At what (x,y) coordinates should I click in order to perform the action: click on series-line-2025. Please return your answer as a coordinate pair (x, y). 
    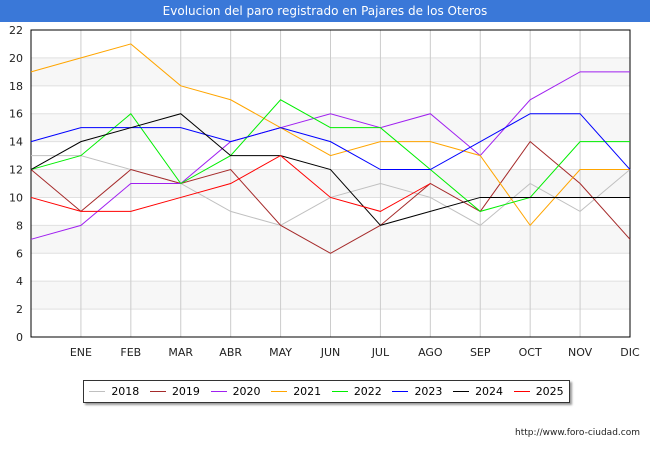
    Looking at the image, I should click on (230, 183).